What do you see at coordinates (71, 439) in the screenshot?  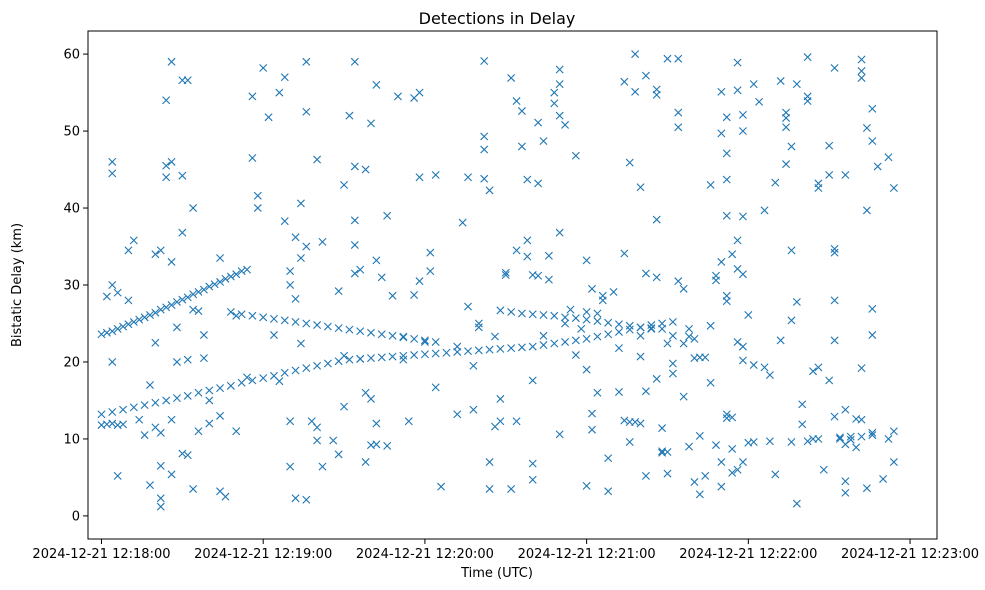 I see `y-tick-label: 10` at bounding box center [71, 439].